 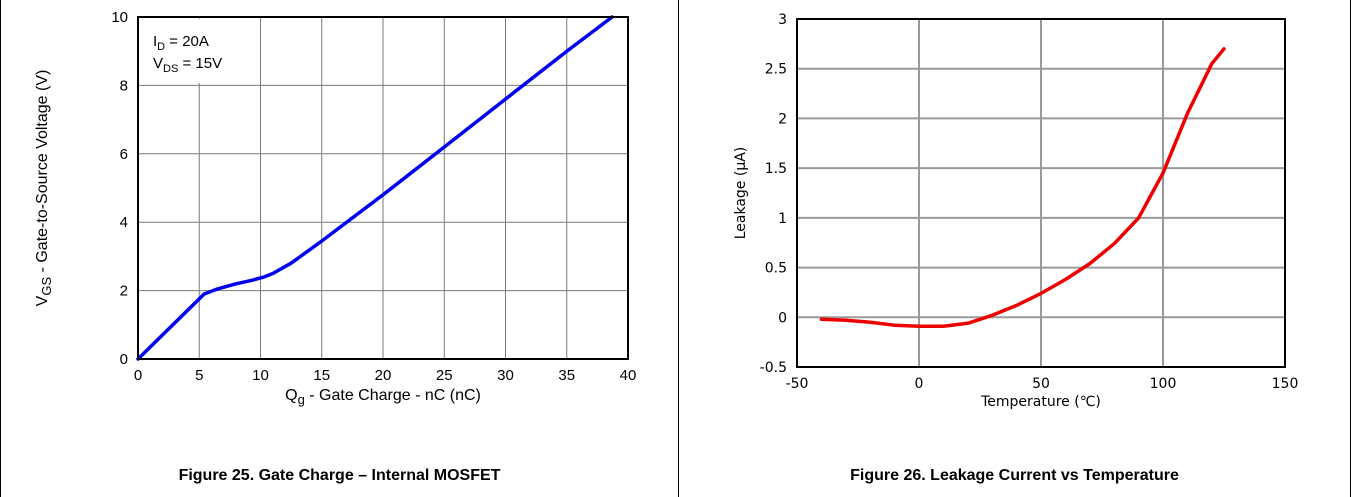 What do you see at coordinates (444, 375) in the screenshot?
I see `x-tick-label: 25` at bounding box center [444, 375].